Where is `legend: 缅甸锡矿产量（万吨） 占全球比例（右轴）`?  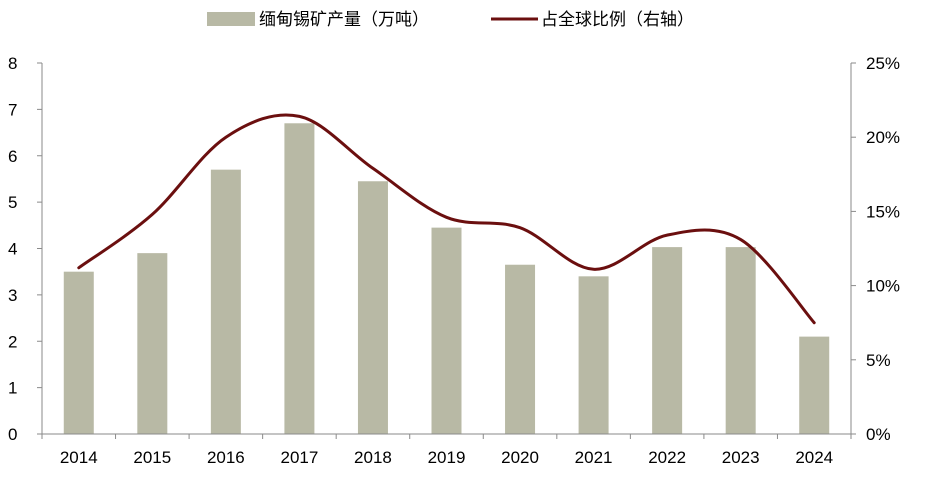 legend: 缅甸锡矿产量（万吨） 占全球比例（右轴） is located at coordinates (450, 20).